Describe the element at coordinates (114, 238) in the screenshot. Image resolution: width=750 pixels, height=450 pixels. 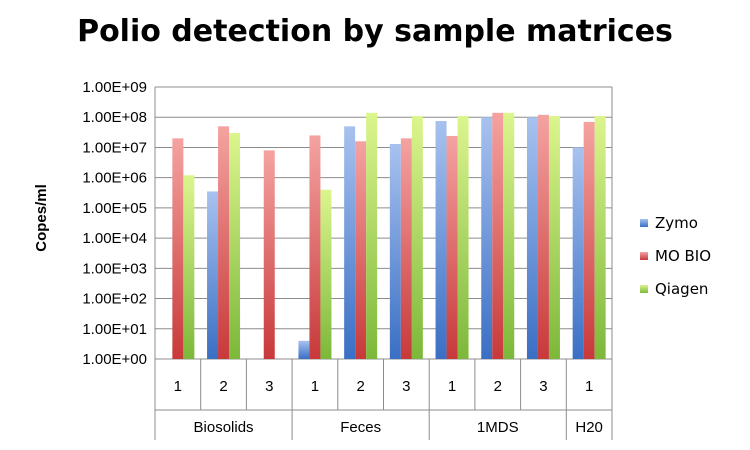
I see `y-tick-label: 1.00E+04` at that location.